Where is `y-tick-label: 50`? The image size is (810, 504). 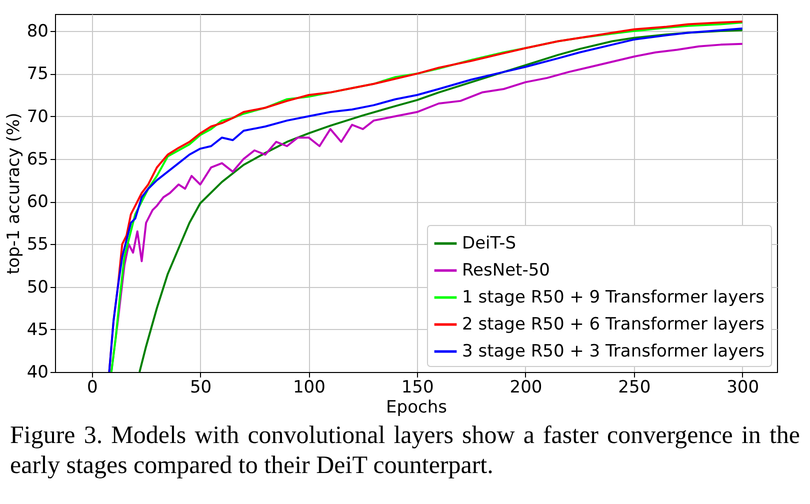
y-tick-label: 50 is located at coordinates (37, 287).